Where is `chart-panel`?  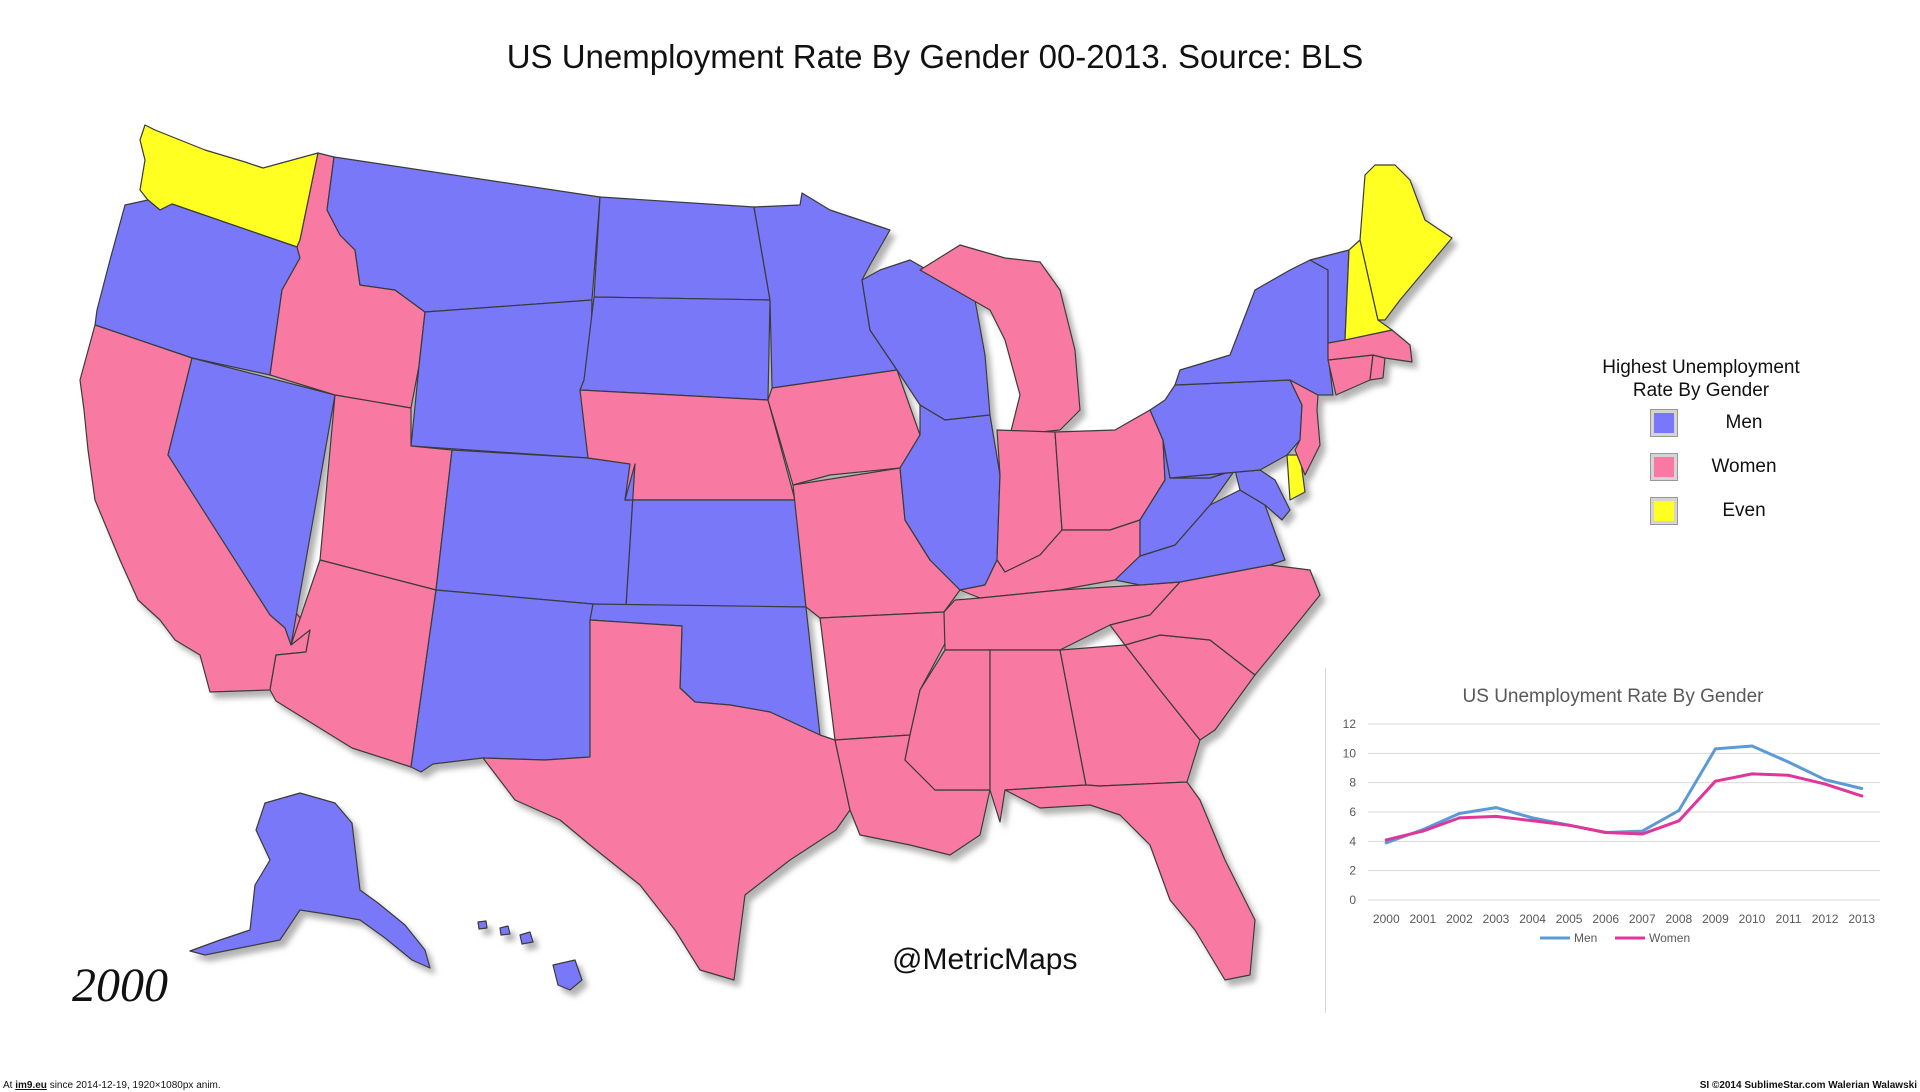
chart-panel is located at coordinates (1613, 840).